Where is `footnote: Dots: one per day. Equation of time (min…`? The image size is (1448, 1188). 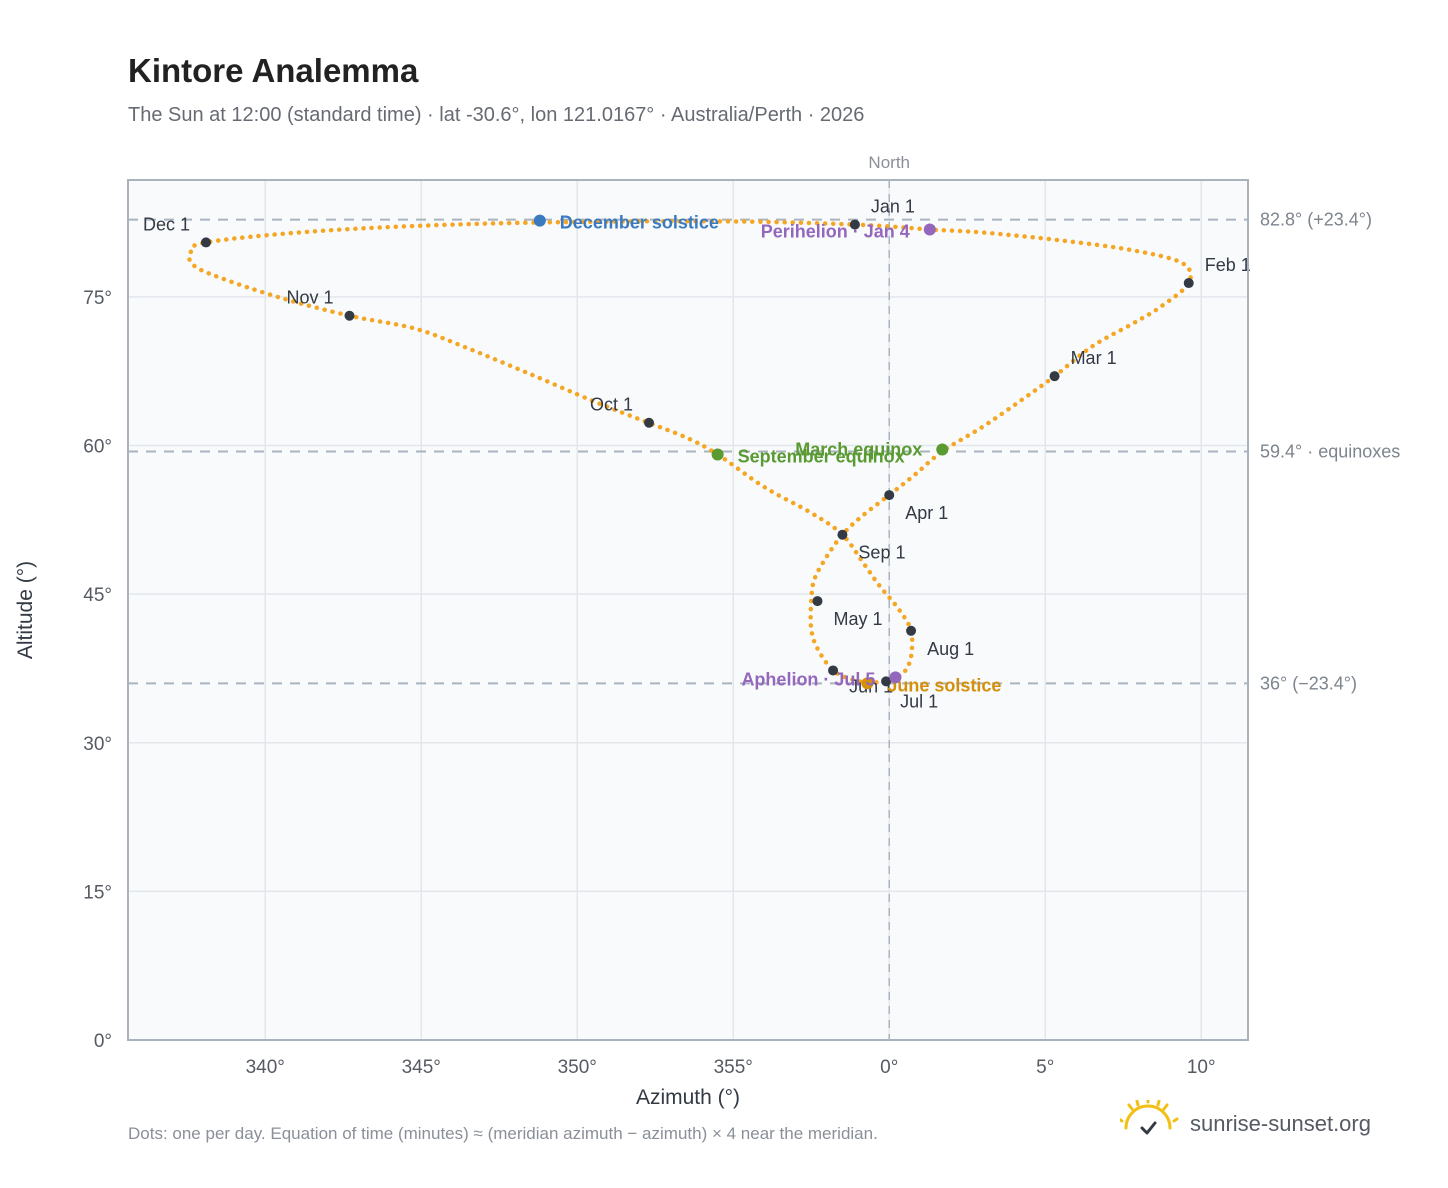
footnote: Dots: one per day. Equation of time (min… is located at coordinates (503, 1133).